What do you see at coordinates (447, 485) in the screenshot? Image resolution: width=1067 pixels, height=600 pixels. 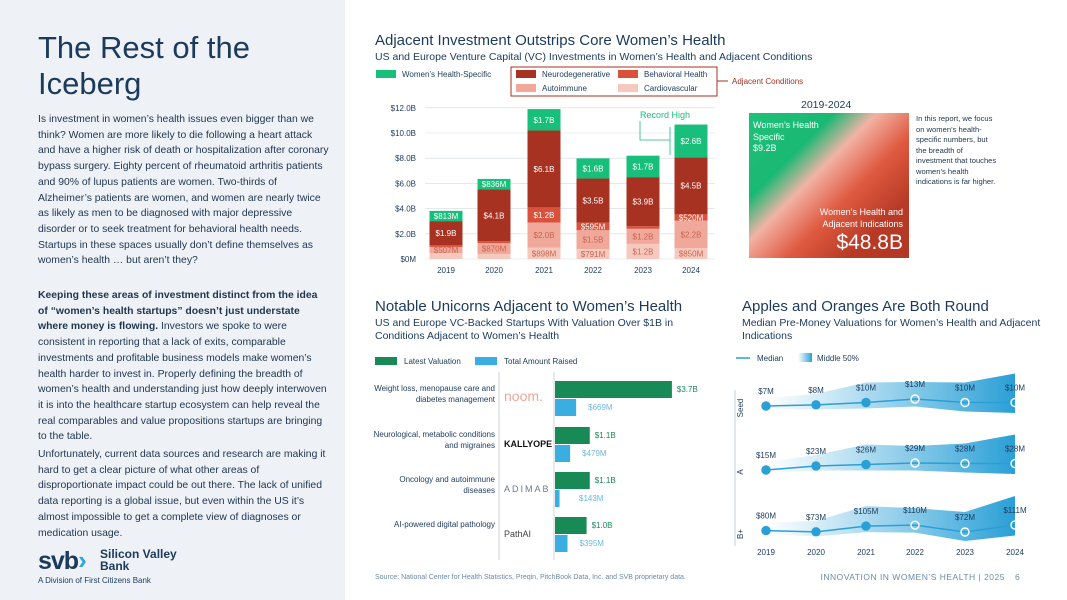 I see `category-label: Oncology and autoimmune diseases` at bounding box center [447, 485].